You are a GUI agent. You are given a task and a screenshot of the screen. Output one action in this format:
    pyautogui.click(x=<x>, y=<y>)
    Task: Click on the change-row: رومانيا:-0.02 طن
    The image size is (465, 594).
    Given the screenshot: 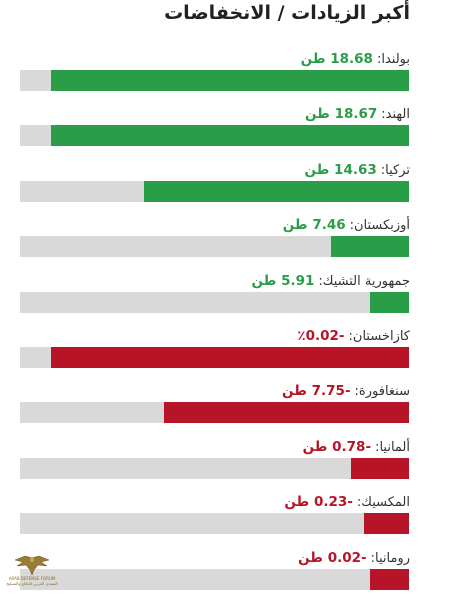 What is the action you would take?
    pyautogui.click(x=232, y=571)
    